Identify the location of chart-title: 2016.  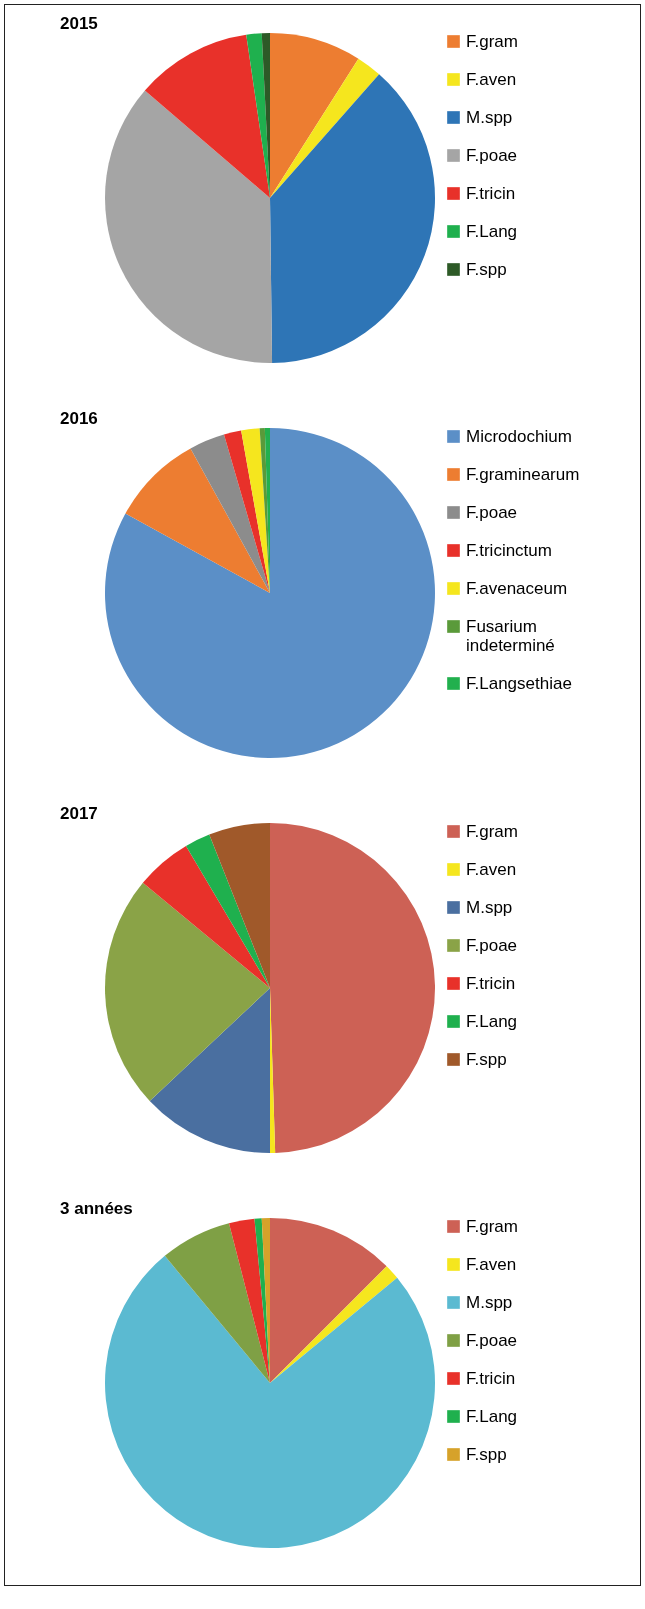
(79, 418).